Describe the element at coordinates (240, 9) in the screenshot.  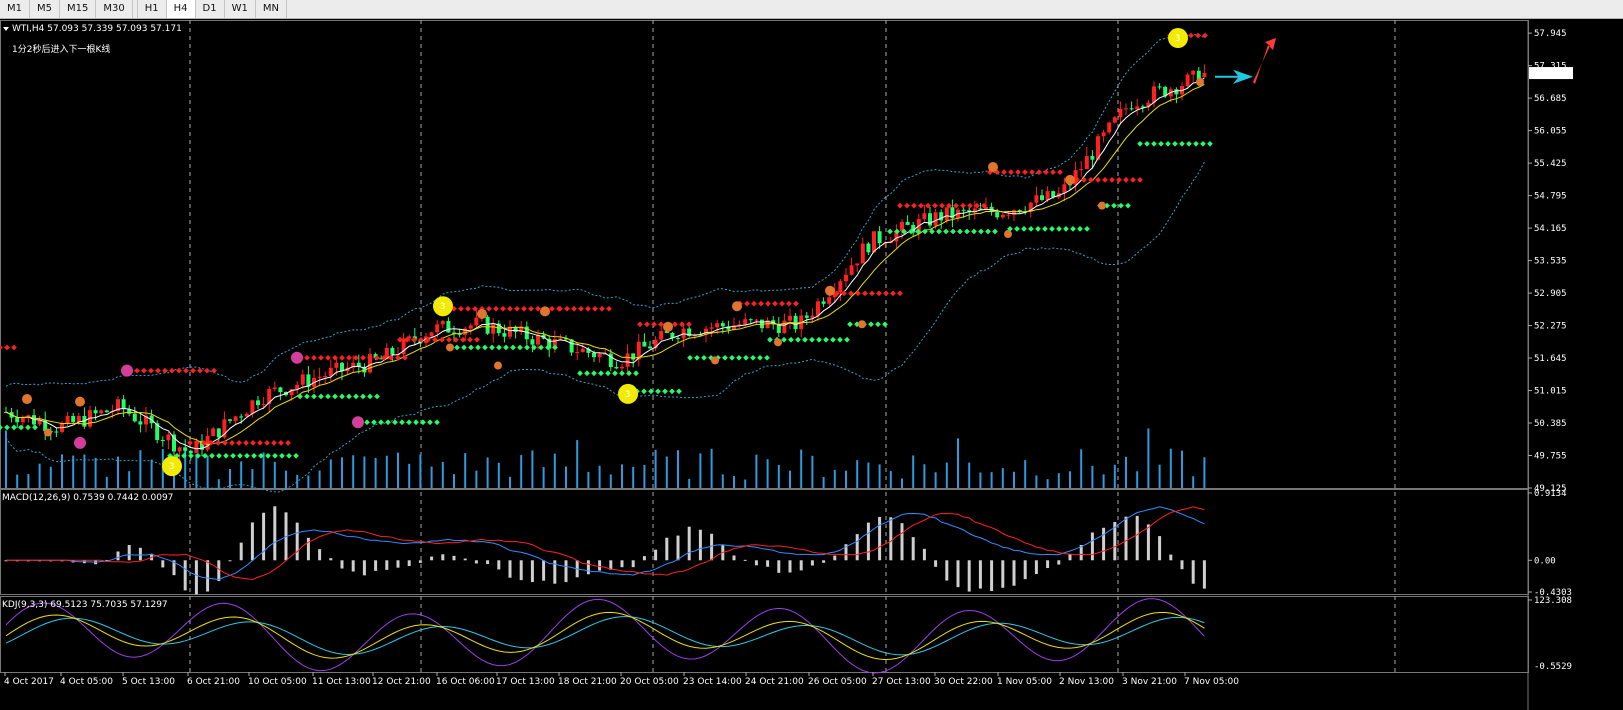
I see `timeframe-button-w1: W1` at that location.